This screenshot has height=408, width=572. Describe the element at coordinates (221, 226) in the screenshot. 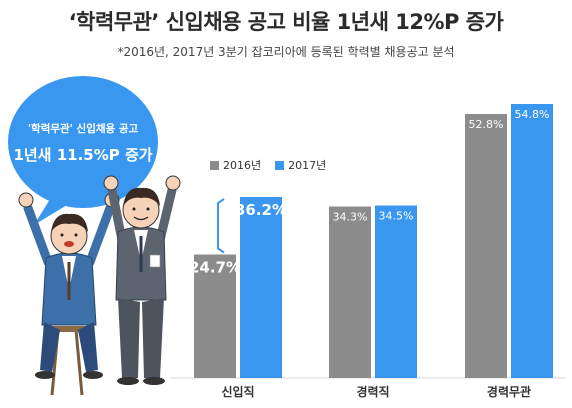

I see `increase-bracket` at that location.